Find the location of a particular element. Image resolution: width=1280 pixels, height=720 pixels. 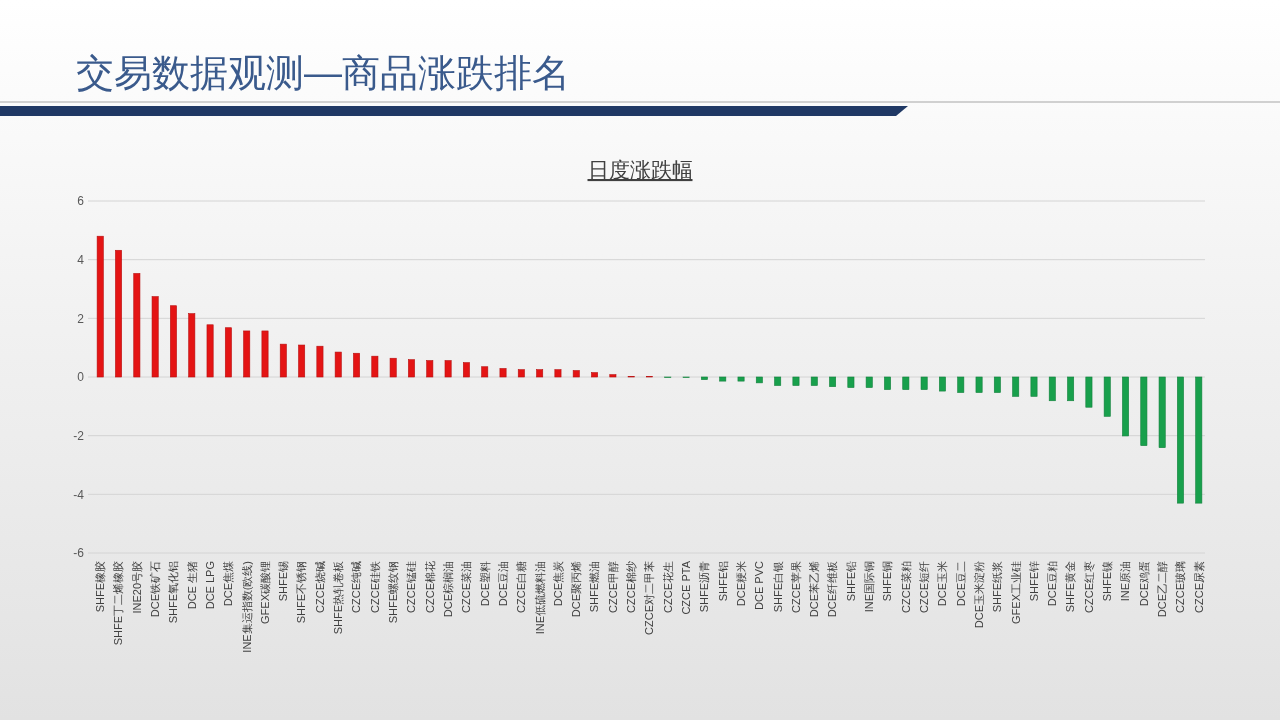

x-tick-label: SHFE白银 is located at coordinates (777, 587).